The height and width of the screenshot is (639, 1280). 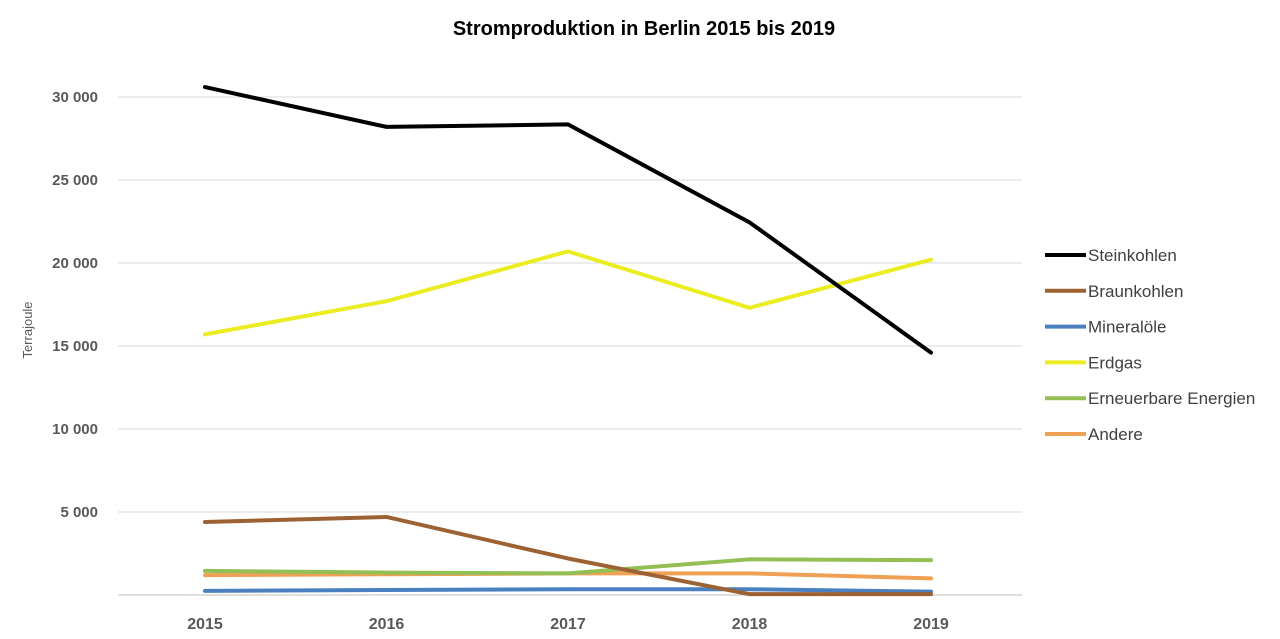 I want to click on legend-item: Steinkohlen, so click(x=1111, y=255).